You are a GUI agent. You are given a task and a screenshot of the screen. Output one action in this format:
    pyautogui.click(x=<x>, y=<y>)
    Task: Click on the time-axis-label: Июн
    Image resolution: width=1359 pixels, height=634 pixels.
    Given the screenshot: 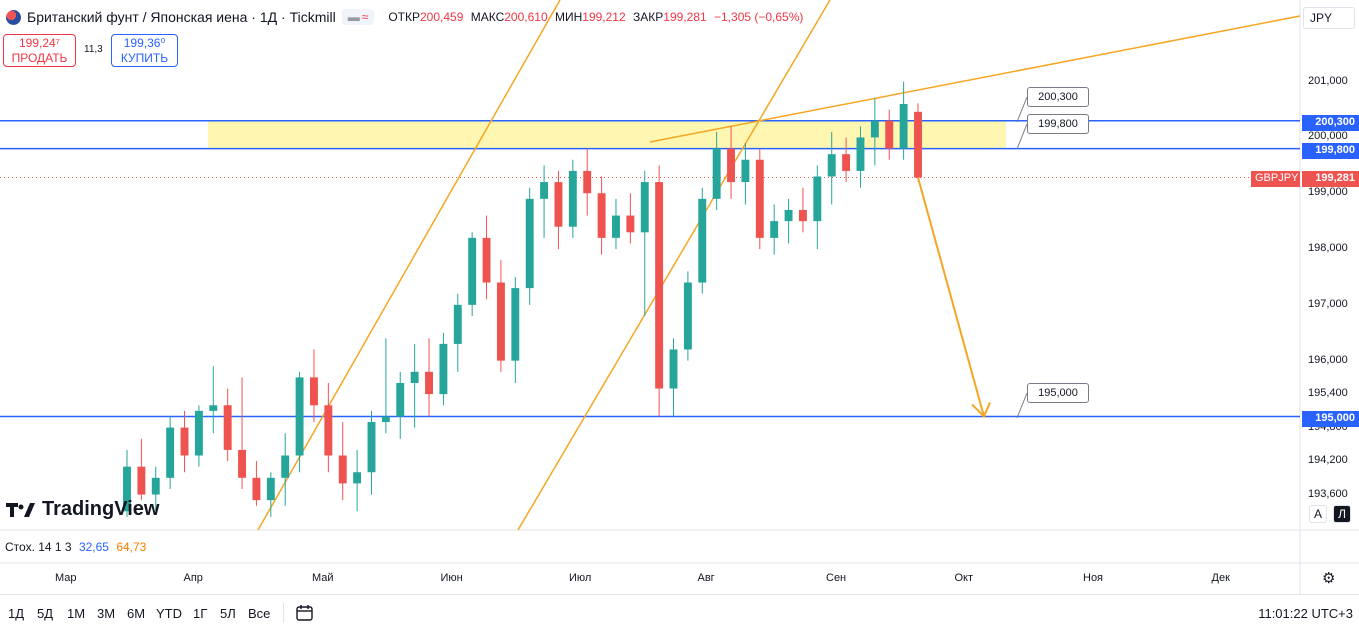 What is the action you would take?
    pyautogui.click(x=451, y=578)
    